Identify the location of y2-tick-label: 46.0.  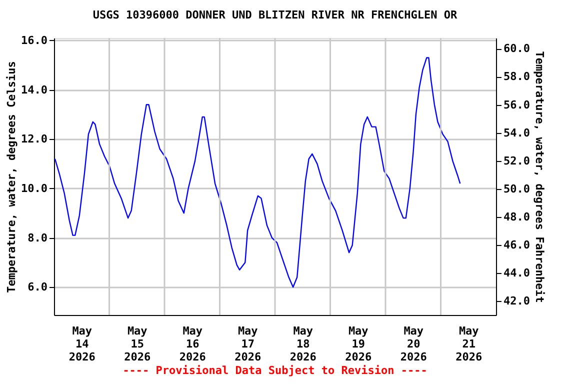
(517, 245).